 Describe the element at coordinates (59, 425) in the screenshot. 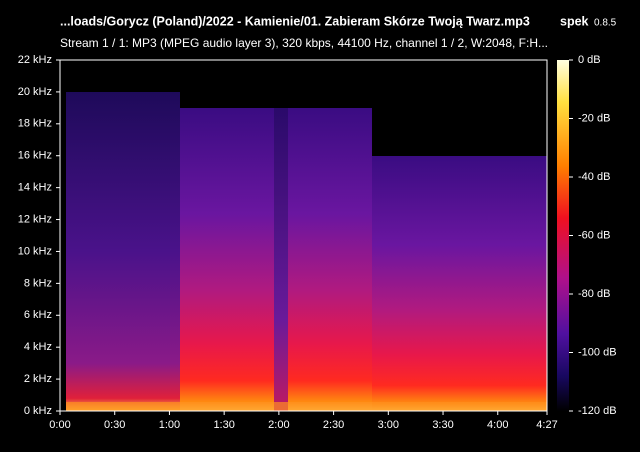

I see `x-tick-label: 0:00` at that location.